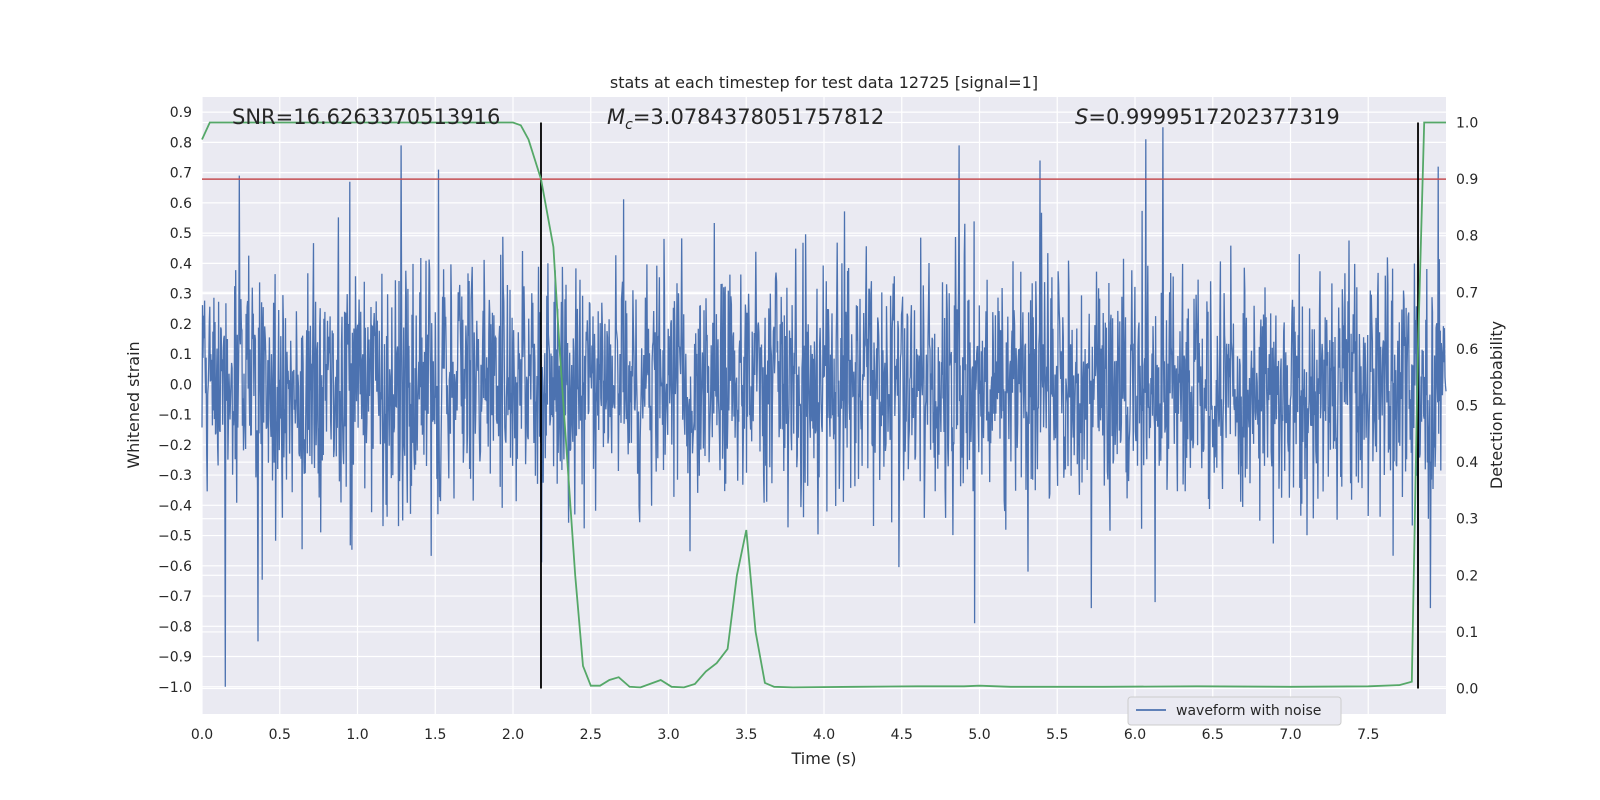  I want to click on x-tick-label: 0.0, so click(202, 735).